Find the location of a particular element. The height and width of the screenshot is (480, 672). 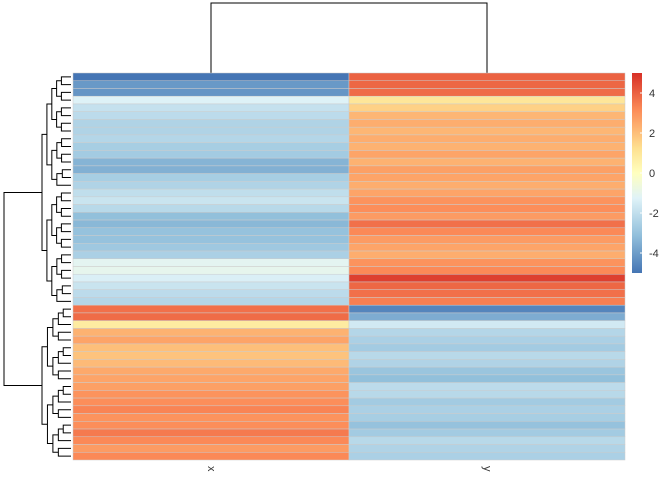

heatmap-cell-r1-c0 is located at coordinates (211, 84).